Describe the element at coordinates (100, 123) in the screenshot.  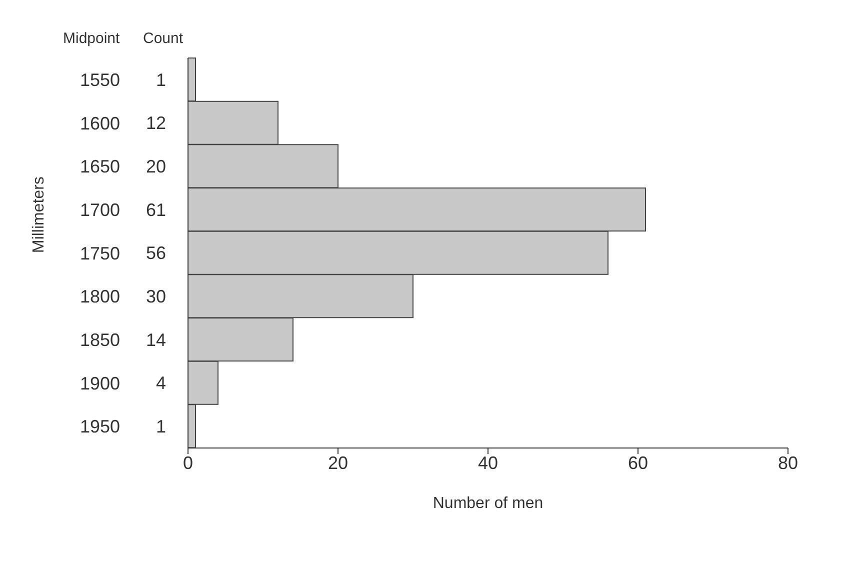
I see `y-tick-label: 1600` at that location.